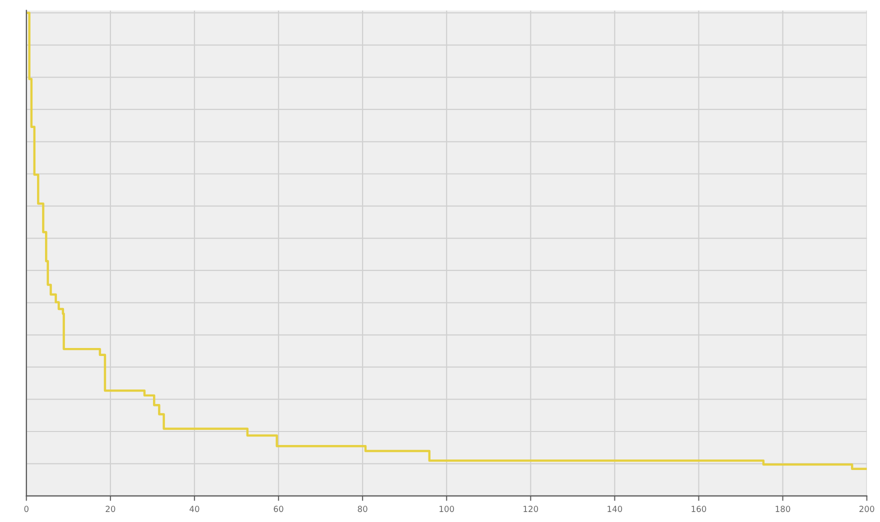 The height and width of the screenshot is (522, 880). I want to click on x-tick-label: 60, so click(279, 509).